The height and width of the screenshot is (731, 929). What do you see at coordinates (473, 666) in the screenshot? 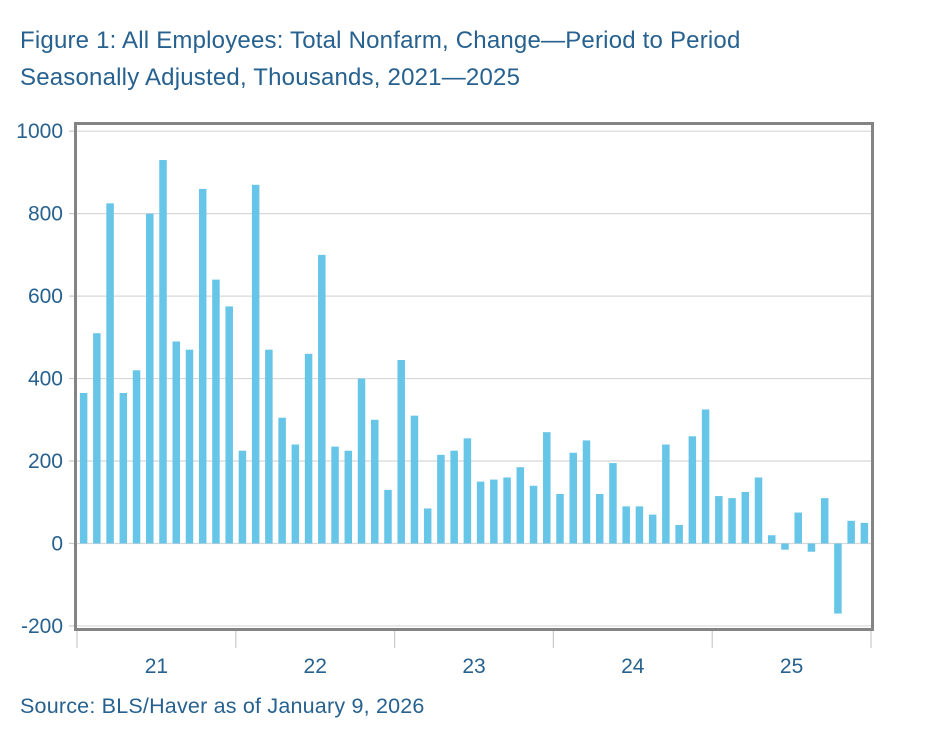
I see `xtick-label-23: 23` at bounding box center [473, 666].